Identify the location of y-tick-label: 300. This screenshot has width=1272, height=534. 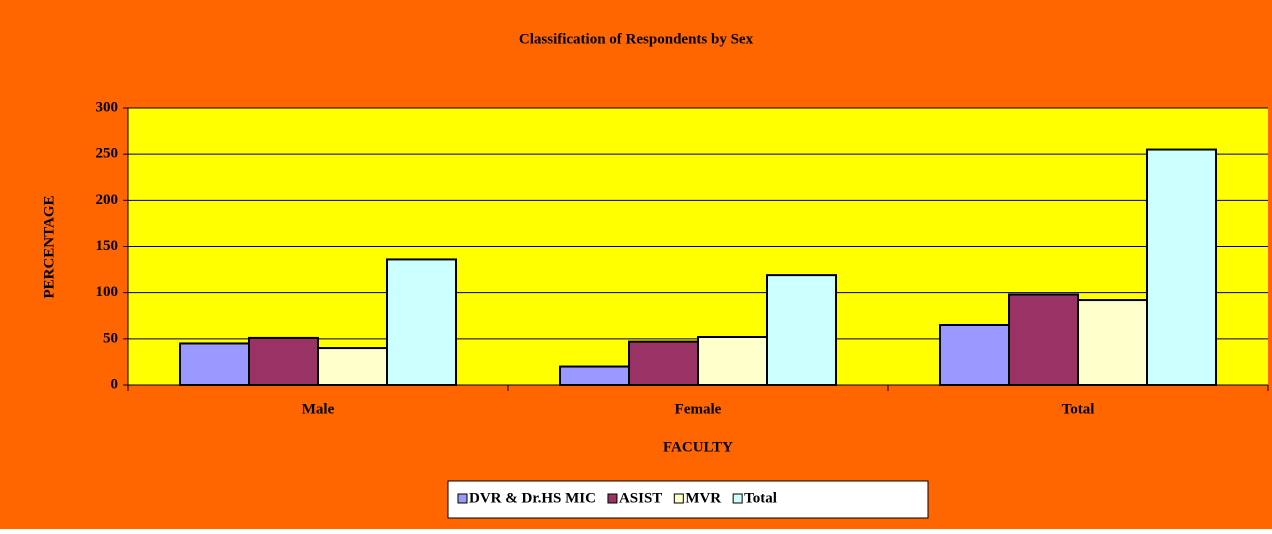
(107, 107).